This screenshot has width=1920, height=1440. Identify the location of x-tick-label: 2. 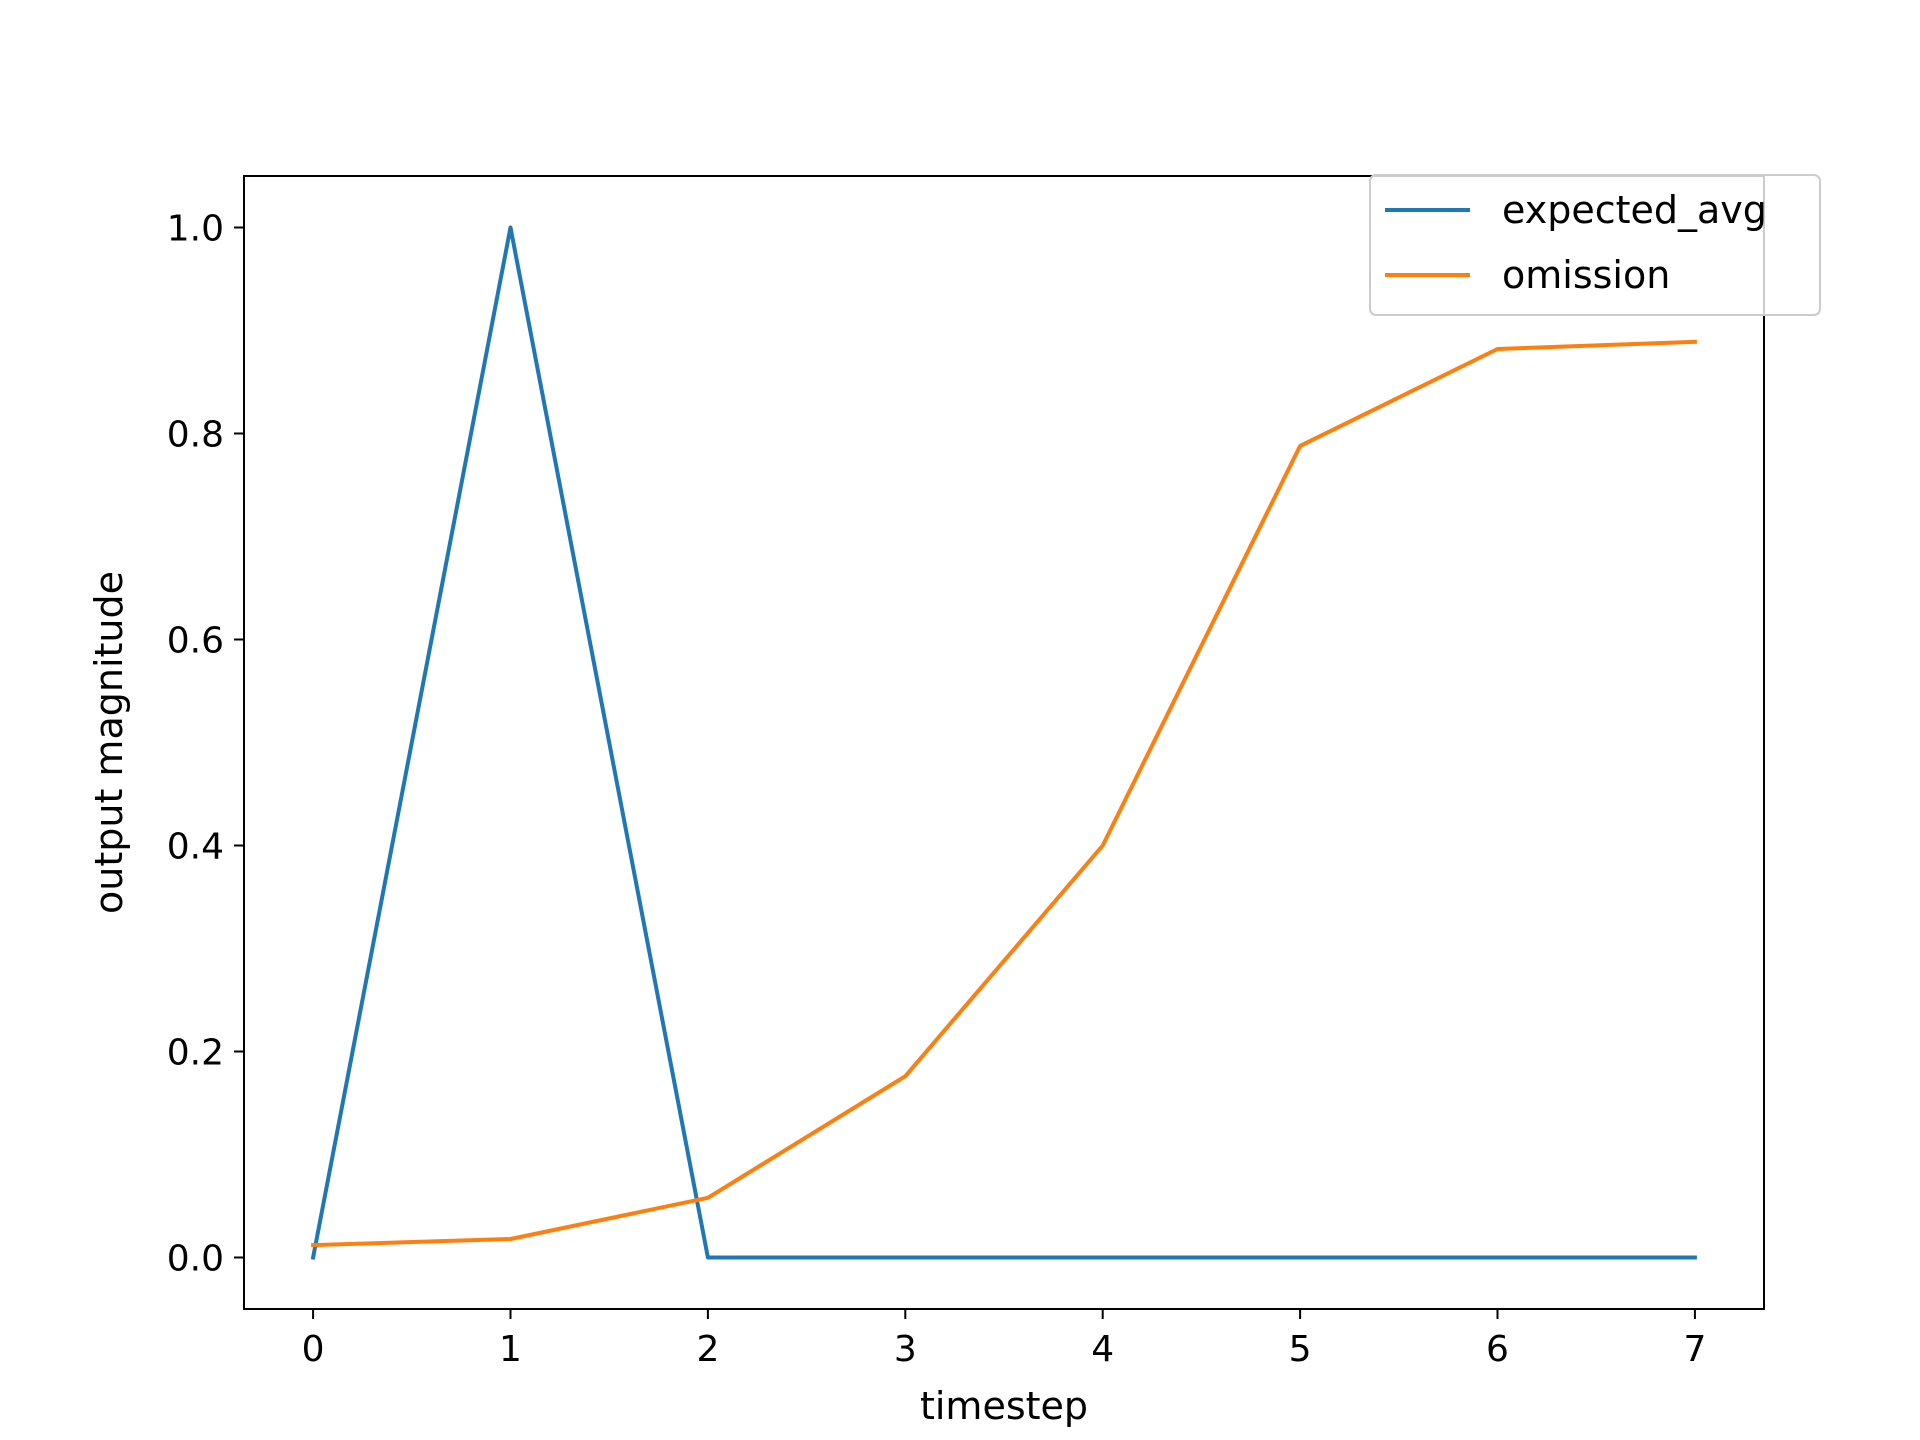
(707, 1349).